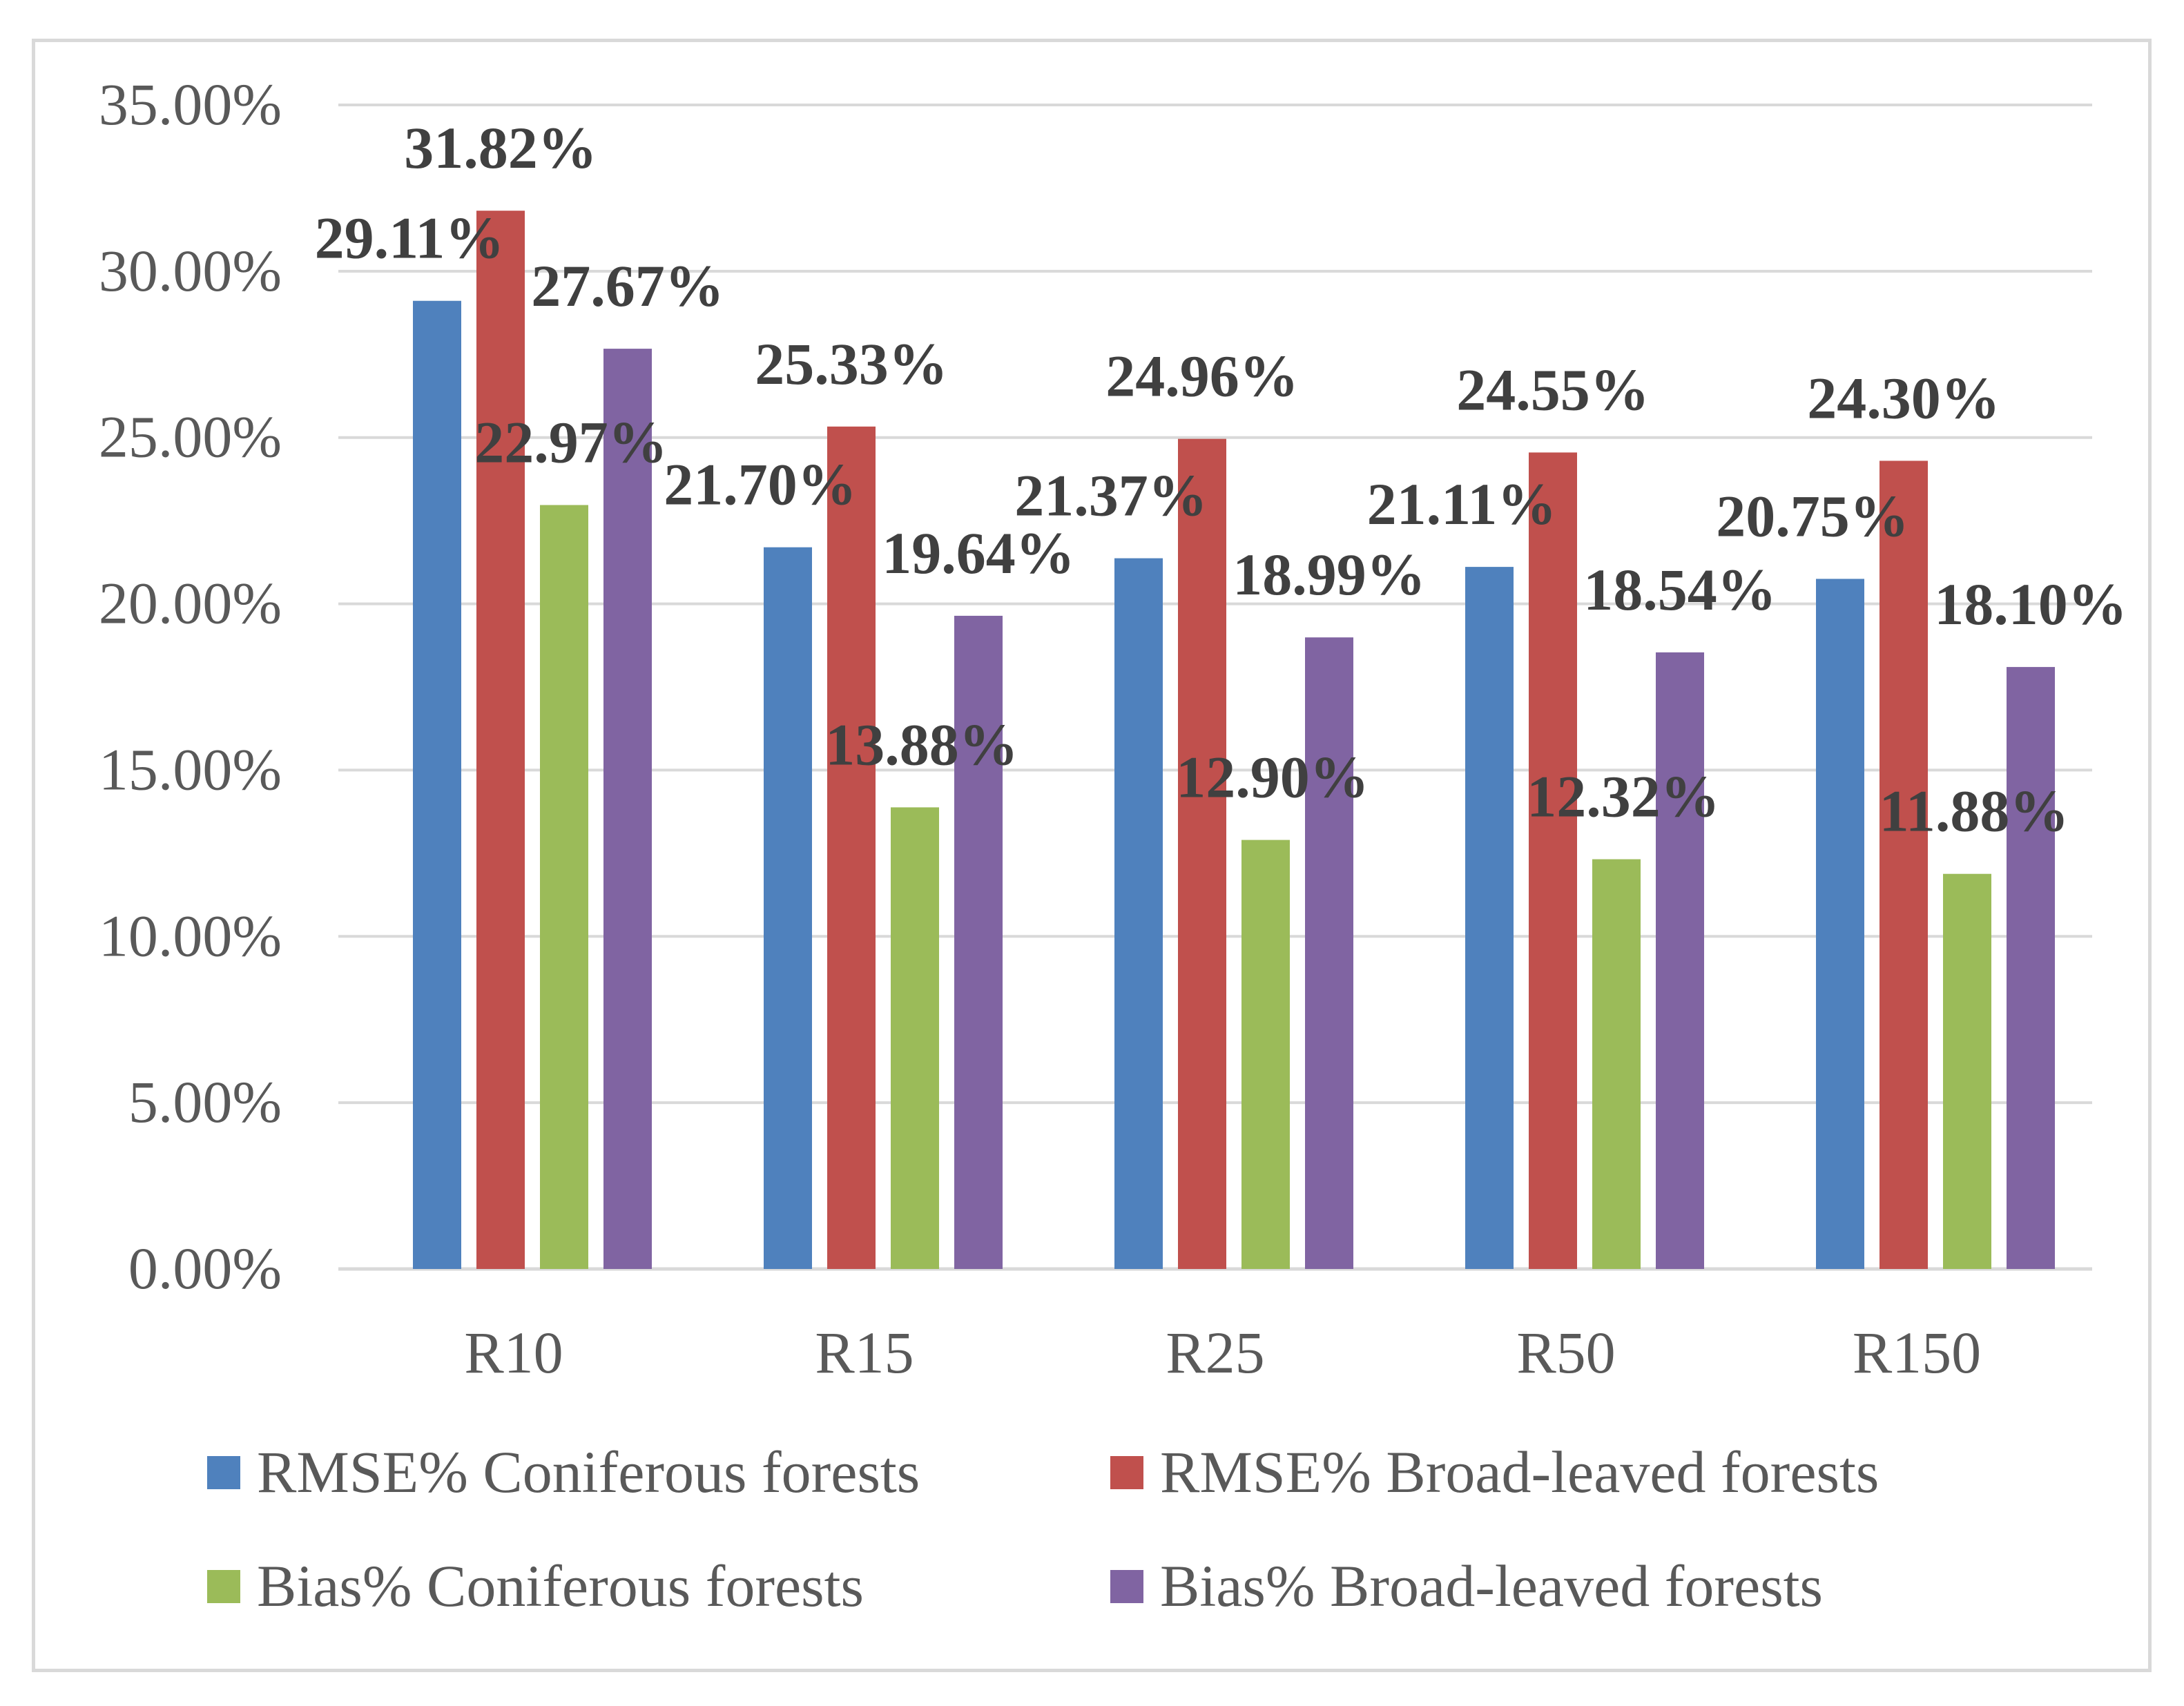 Image resolution: width=2184 pixels, height=1706 pixels. What do you see at coordinates (410, 238) in the screenshot?
I see `data-label: 29.11%` at bounding box center [410, 238].